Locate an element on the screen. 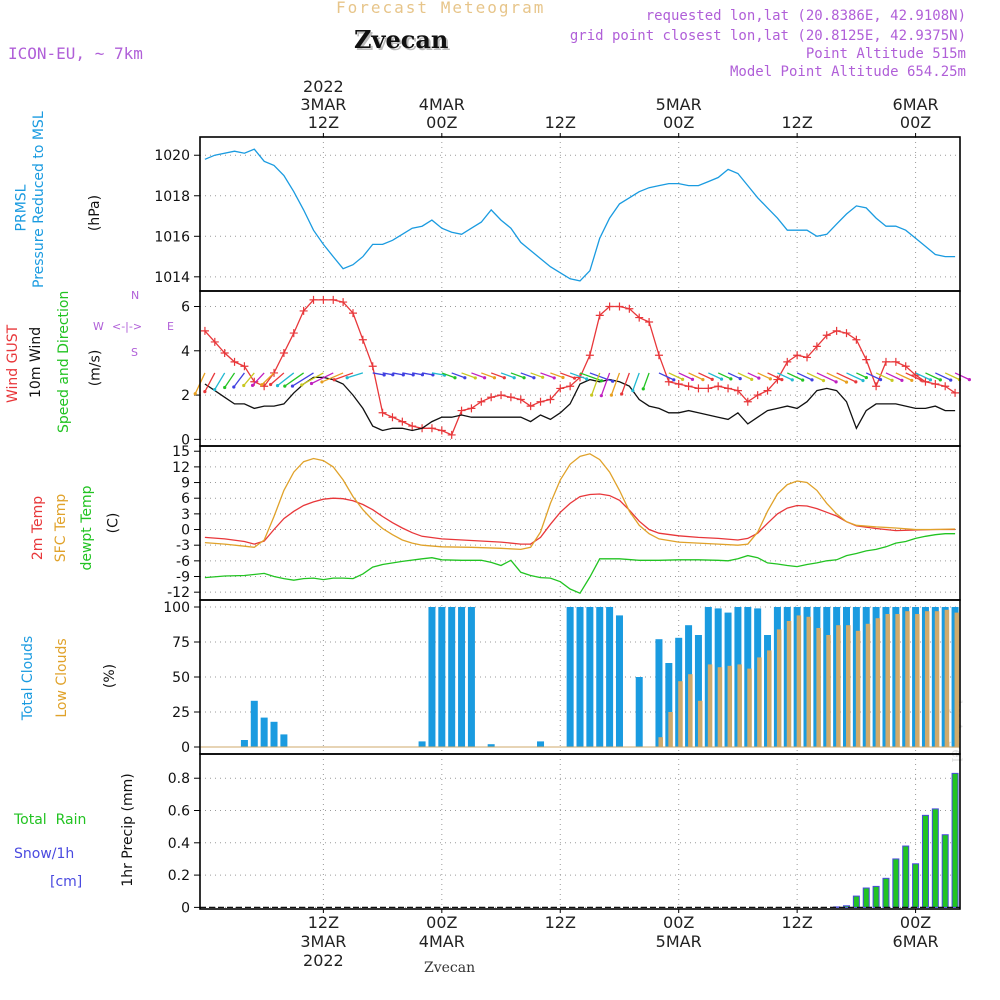 This screenshot has width=1000, height=1000. model-altitude: Model Point Altitude 654.25m is located at coordinates (847, 72).